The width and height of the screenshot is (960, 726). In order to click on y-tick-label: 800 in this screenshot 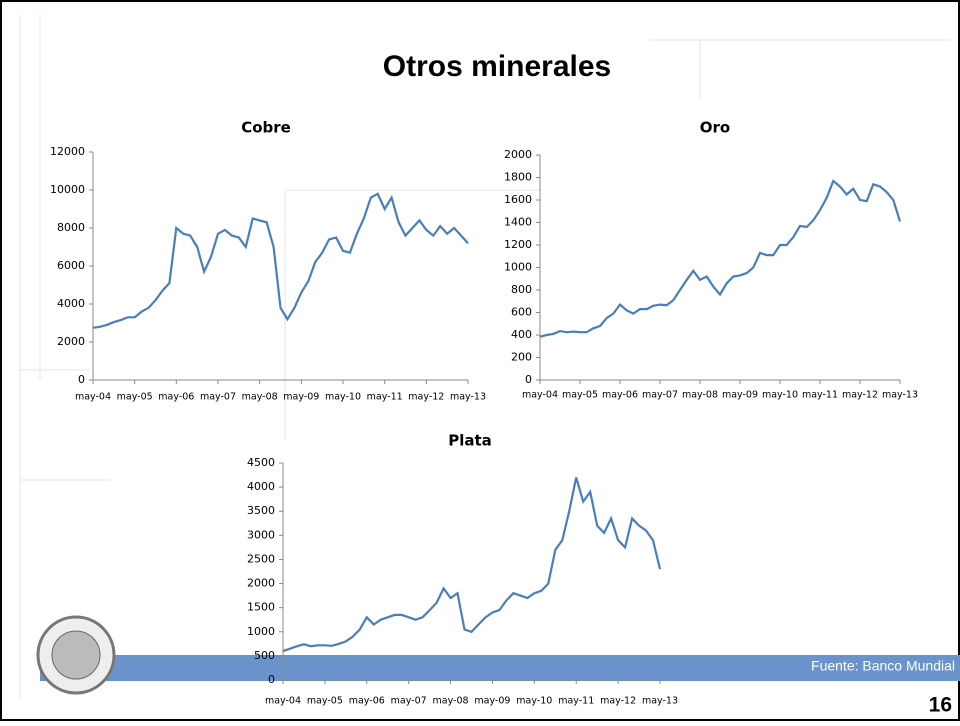, I will do `click(521, 289)`.